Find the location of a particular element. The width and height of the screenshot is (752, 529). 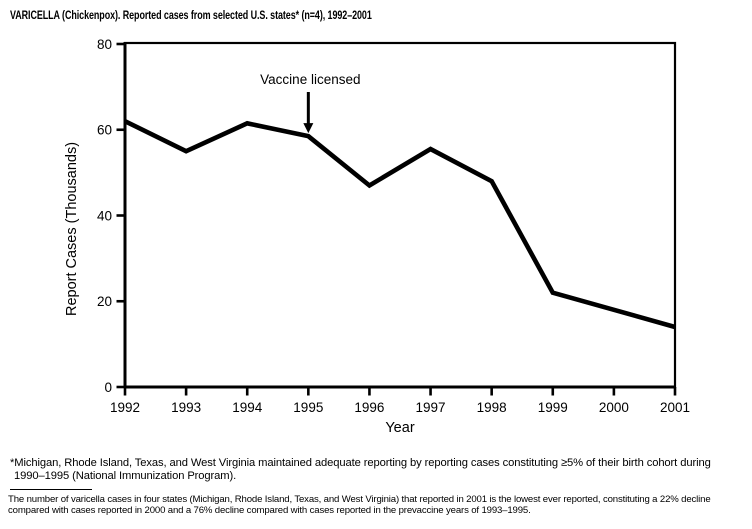

footnote-separator is located at coordinates (51, 489).